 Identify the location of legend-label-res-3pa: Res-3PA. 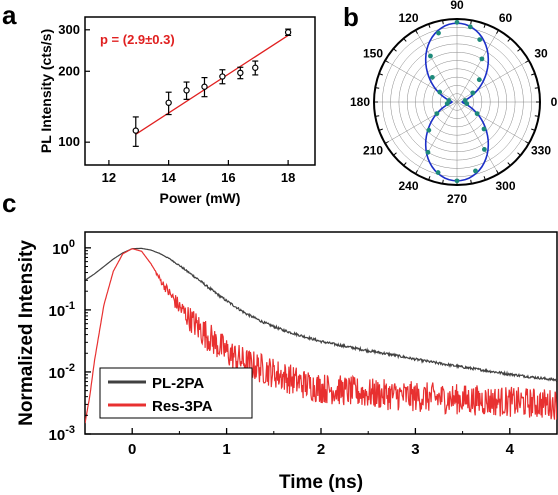
(182, 406).